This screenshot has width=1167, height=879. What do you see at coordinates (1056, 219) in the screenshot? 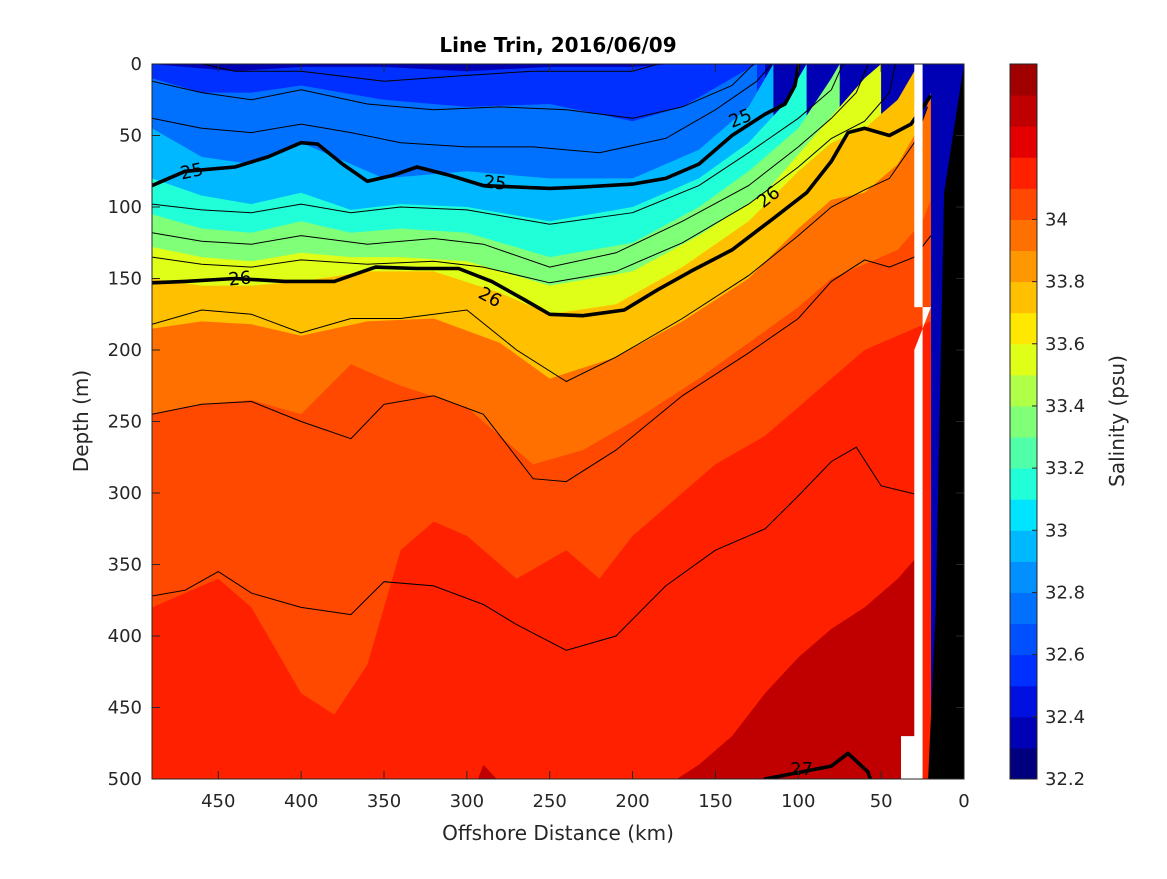
I see `colorbar-tick-label-34: 34` at bounding box center [1056, 219].